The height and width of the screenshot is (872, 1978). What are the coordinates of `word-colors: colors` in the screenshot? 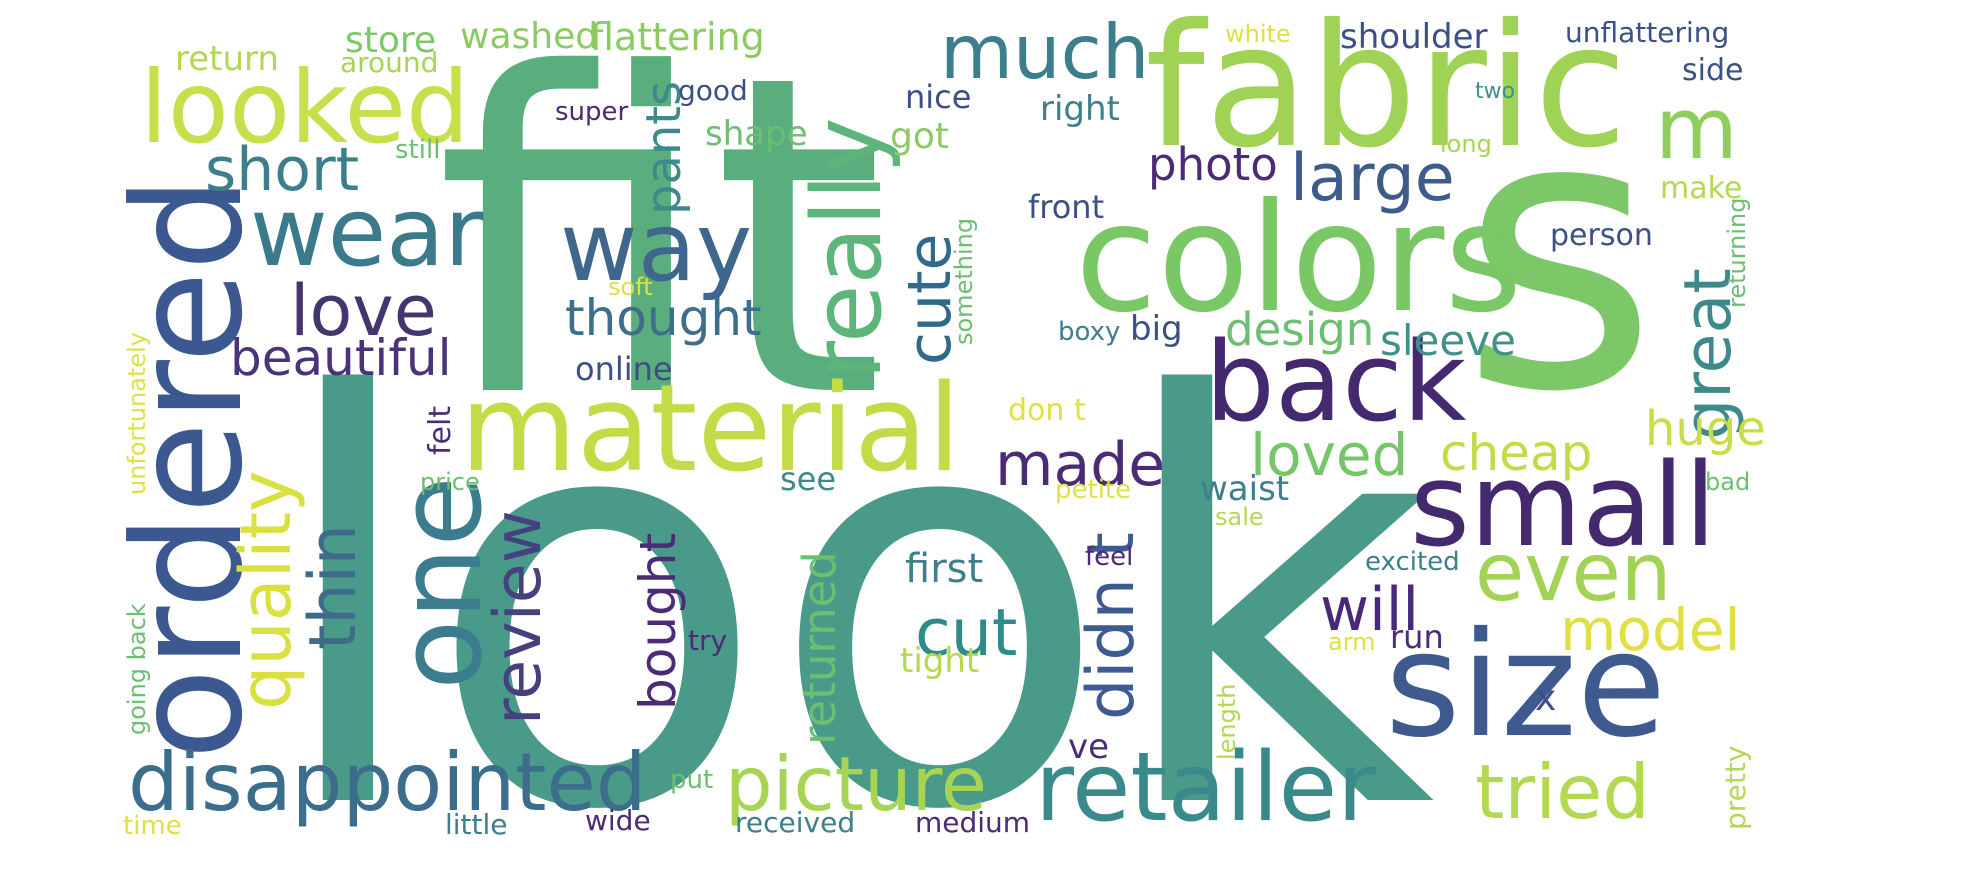 It's located at (1299, 259).